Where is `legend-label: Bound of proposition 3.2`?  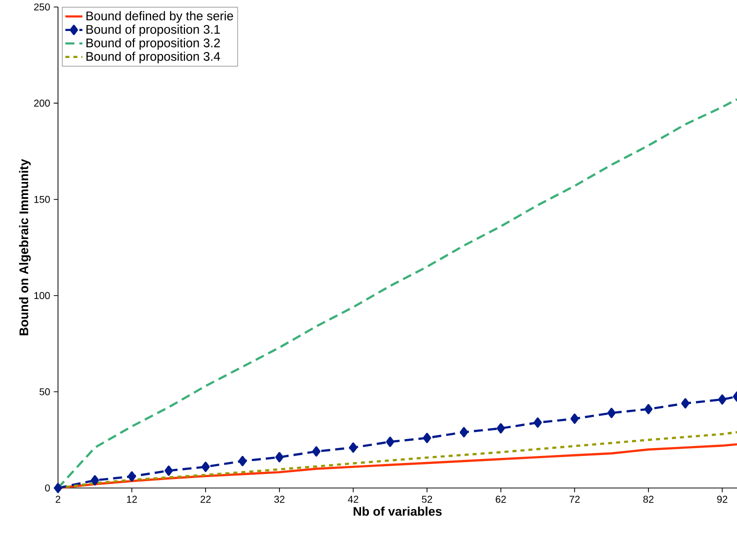
legend-label: Bound of proposition 3.2 is located at coordinates (153, 44).